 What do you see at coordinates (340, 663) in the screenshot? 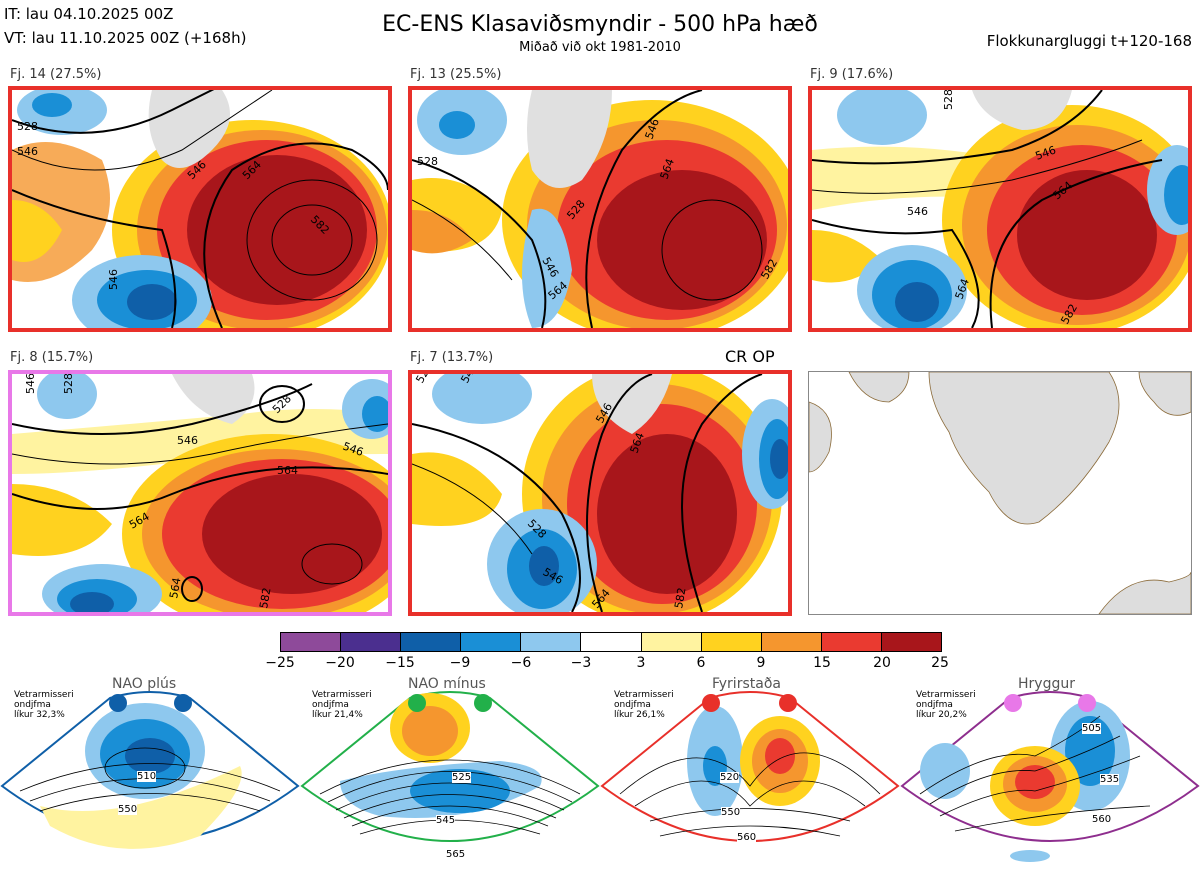
I see `colorbar-tick: −20` at bounding box center [340, 663].